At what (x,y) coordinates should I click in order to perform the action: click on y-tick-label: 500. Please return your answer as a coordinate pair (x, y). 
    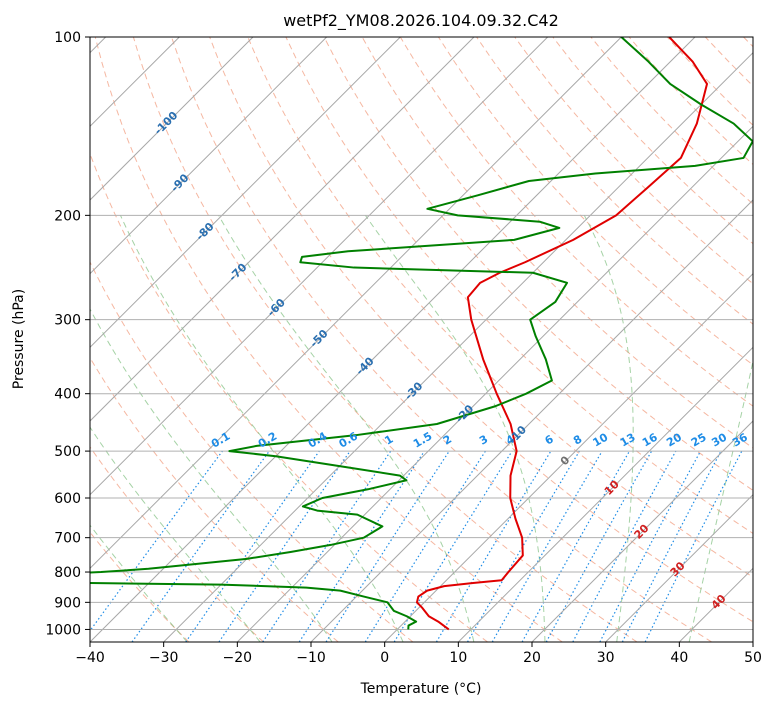
    Looking at the image, I should click on (67, 452).